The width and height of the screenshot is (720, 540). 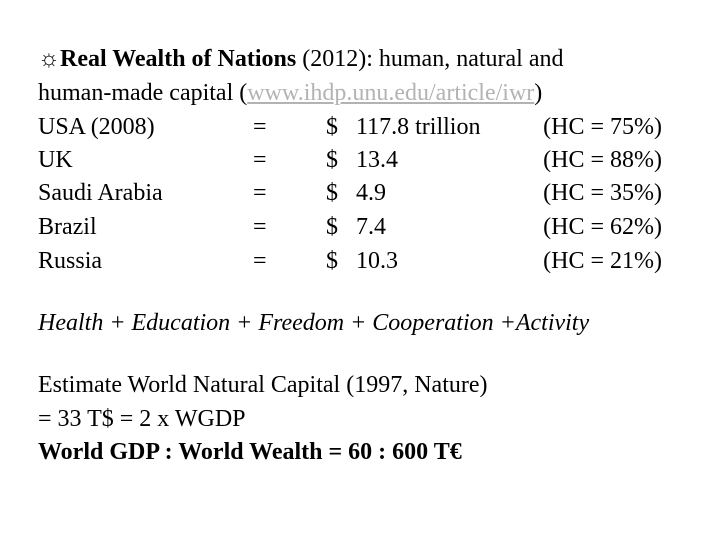 I want to click on table-row: Saudi Arabia = $4.9 (HC = 35%), so click(x=360, y=195).